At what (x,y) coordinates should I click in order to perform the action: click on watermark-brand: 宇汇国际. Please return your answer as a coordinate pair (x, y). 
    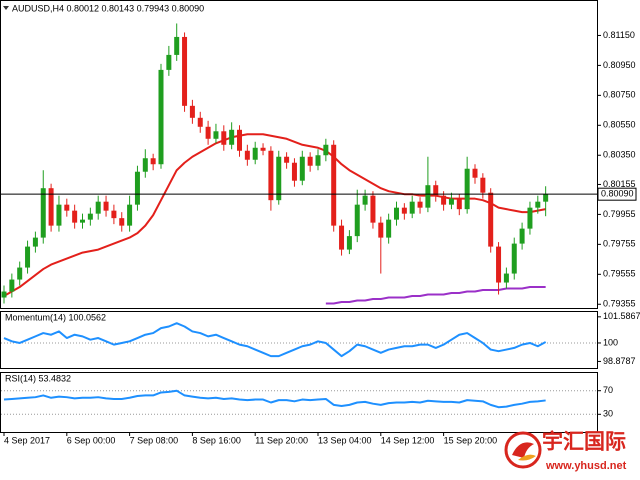
    Looking at the image, I should click on (584, 442).